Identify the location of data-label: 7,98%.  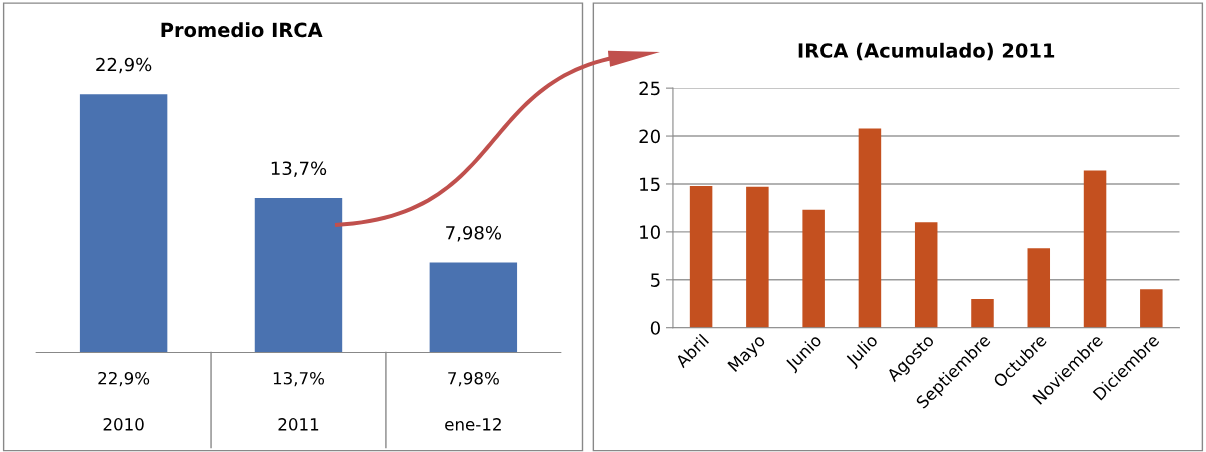
(473, 379).